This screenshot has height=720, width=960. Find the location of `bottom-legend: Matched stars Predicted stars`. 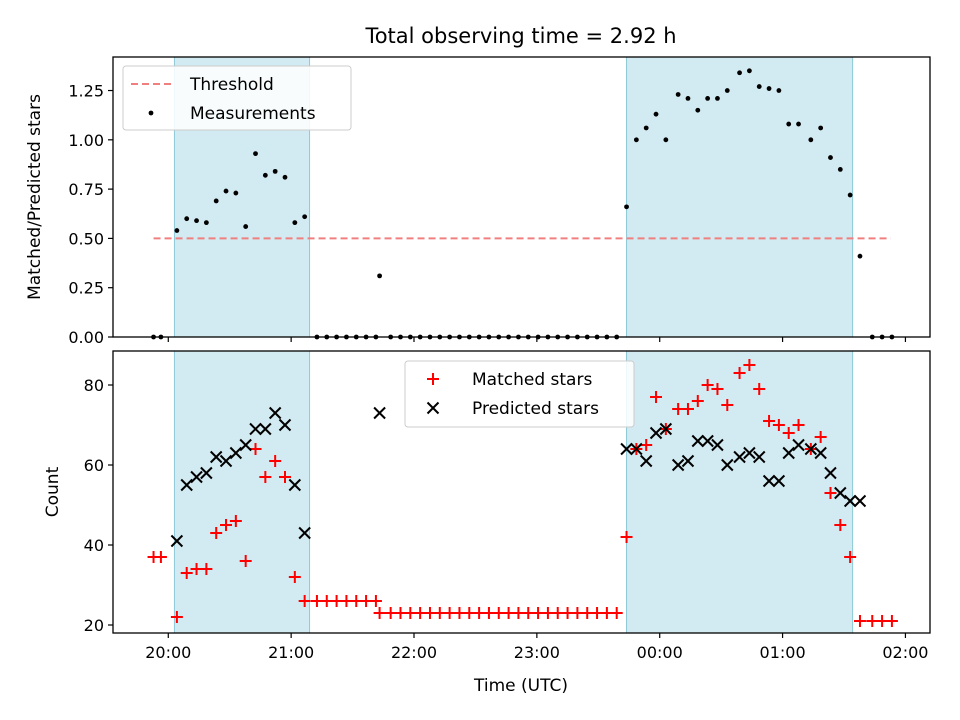

bottom-legend: Matched stars Predicted stars is located at coordinates (519, 394).